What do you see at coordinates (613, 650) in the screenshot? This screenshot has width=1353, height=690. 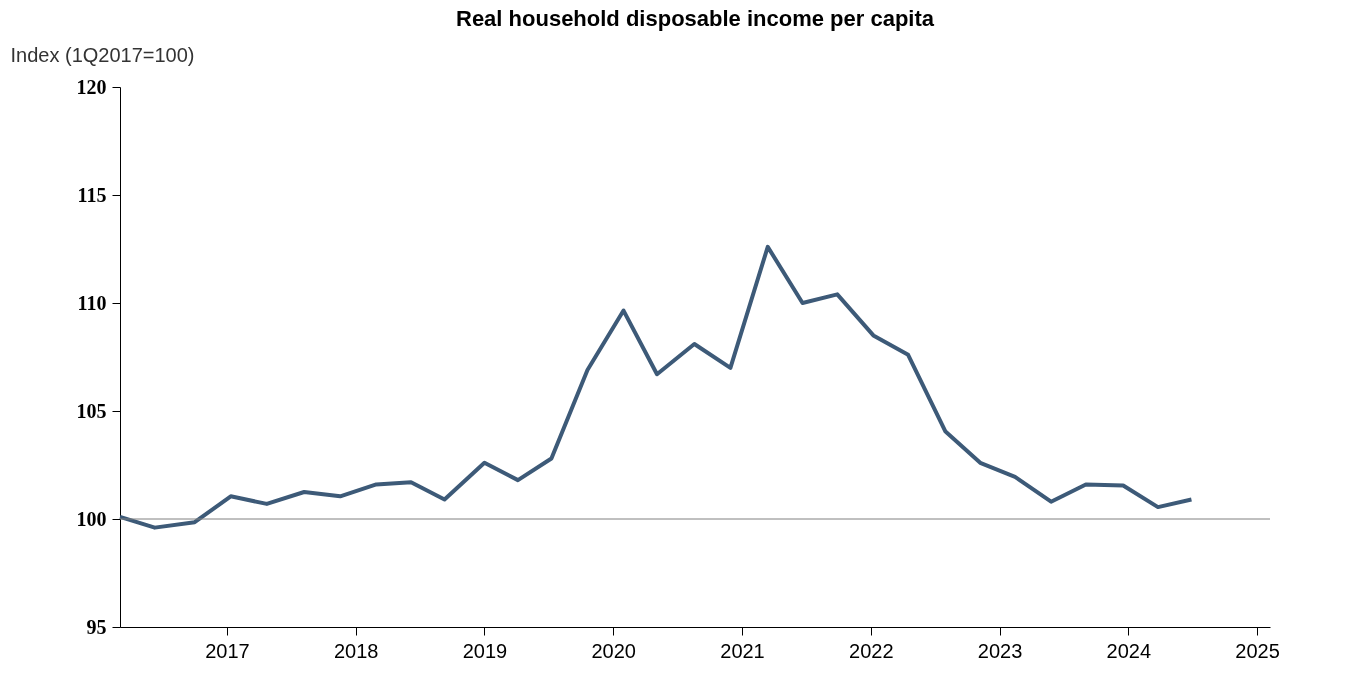 I see `x-tick-label: 2020` at bounding box center [613, 650].